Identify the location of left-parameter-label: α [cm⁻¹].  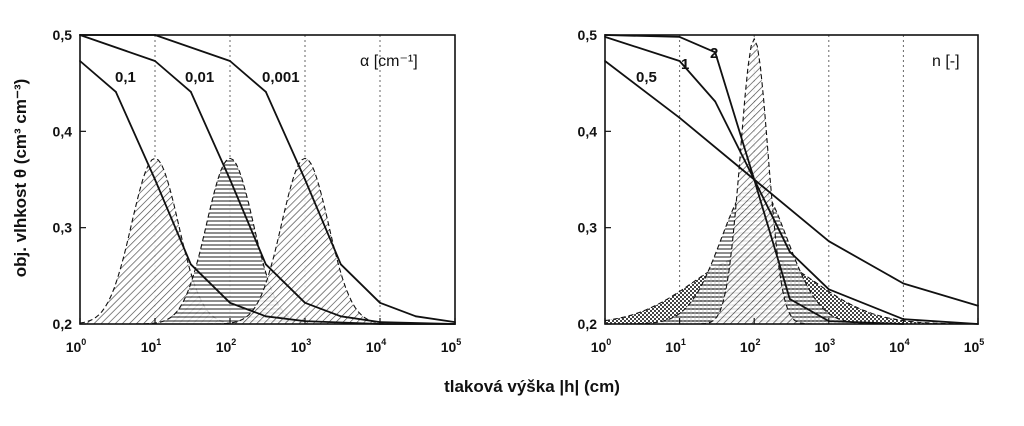
(389, 61).